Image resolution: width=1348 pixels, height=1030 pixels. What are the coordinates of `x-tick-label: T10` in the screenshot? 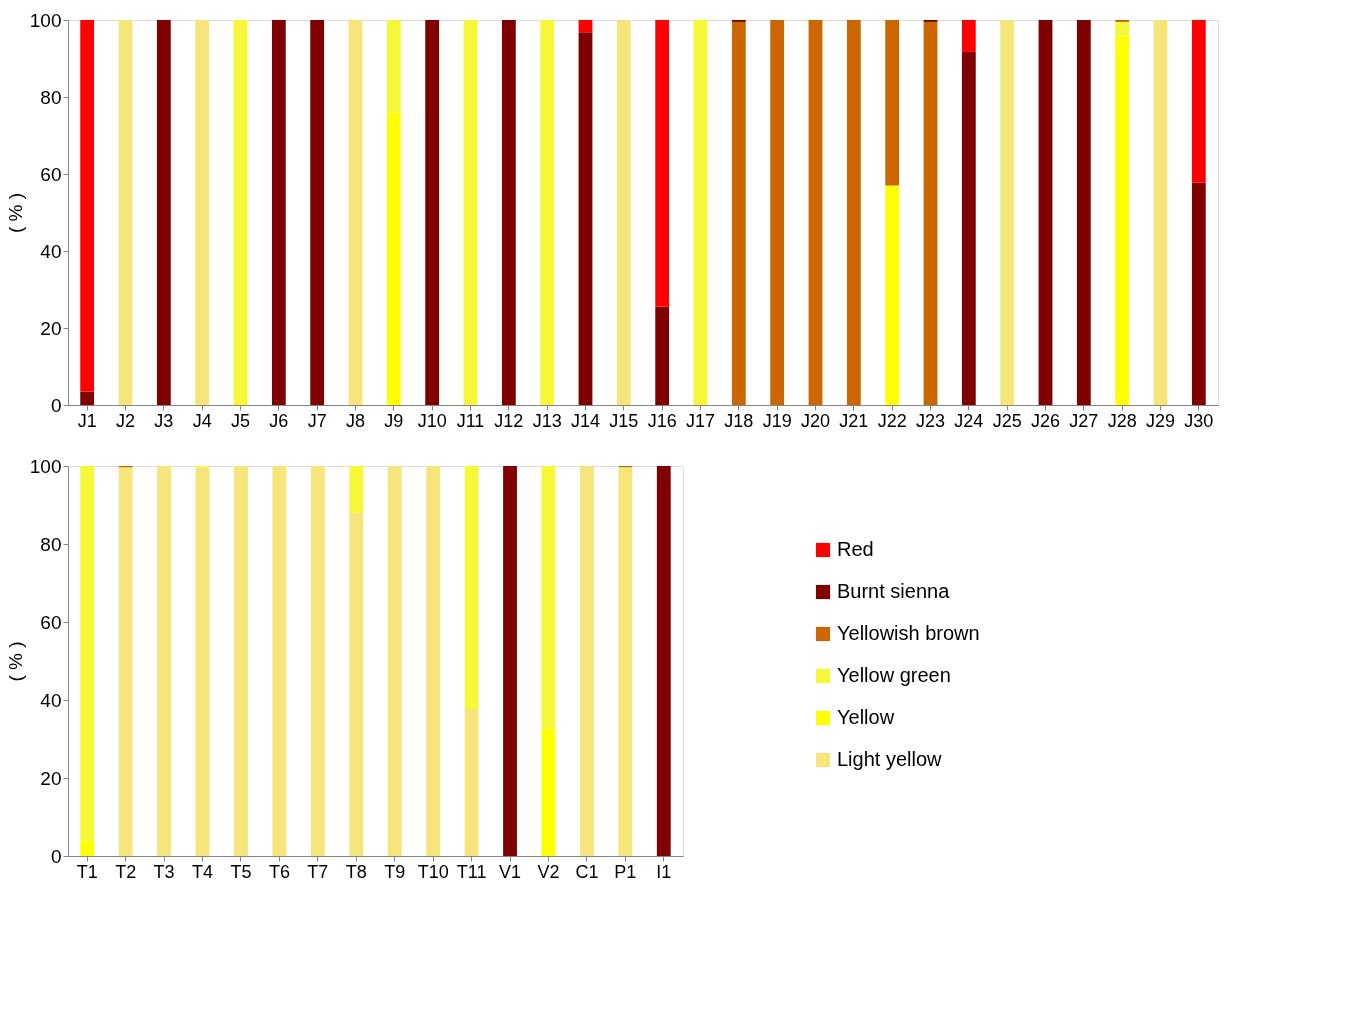 It's located at (433, 871).